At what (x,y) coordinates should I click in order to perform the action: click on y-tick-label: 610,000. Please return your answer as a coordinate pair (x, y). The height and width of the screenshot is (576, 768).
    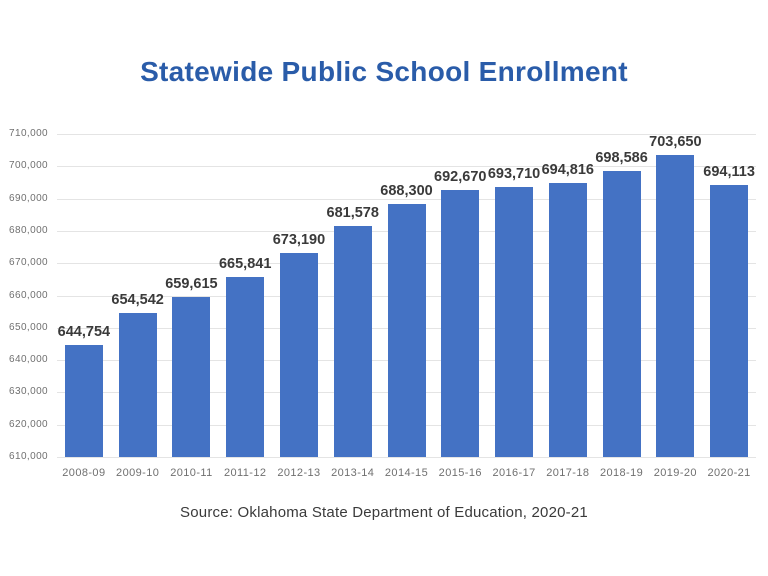
    Looking at the image, I should click on (28, 456).